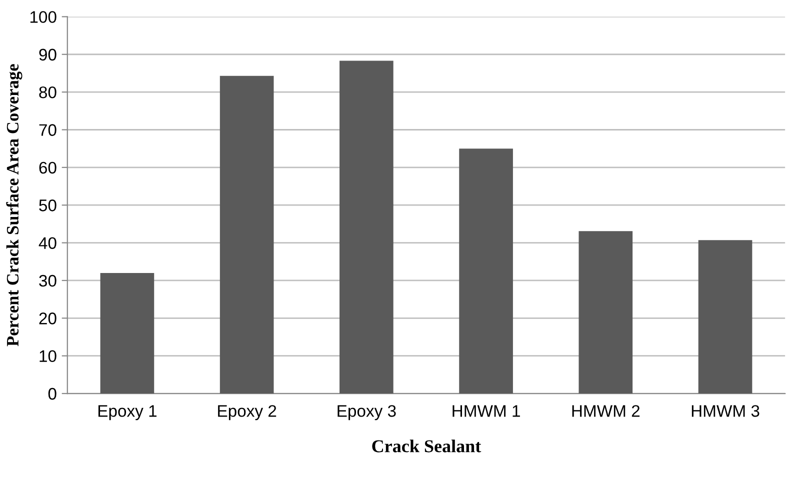 This screenshot has width=793, height=477. Describe the element at coordinates (47, 280) in the screenshot. I see `y-tick-label: 30` at that location.